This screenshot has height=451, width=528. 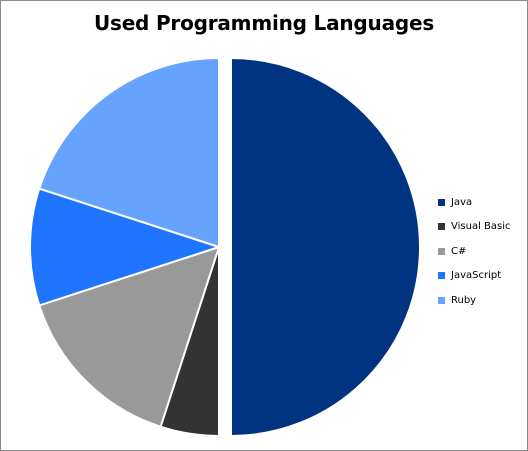 I want to click on legend-item-visual-basic: Visual Basic, so click(x=474, y=227).